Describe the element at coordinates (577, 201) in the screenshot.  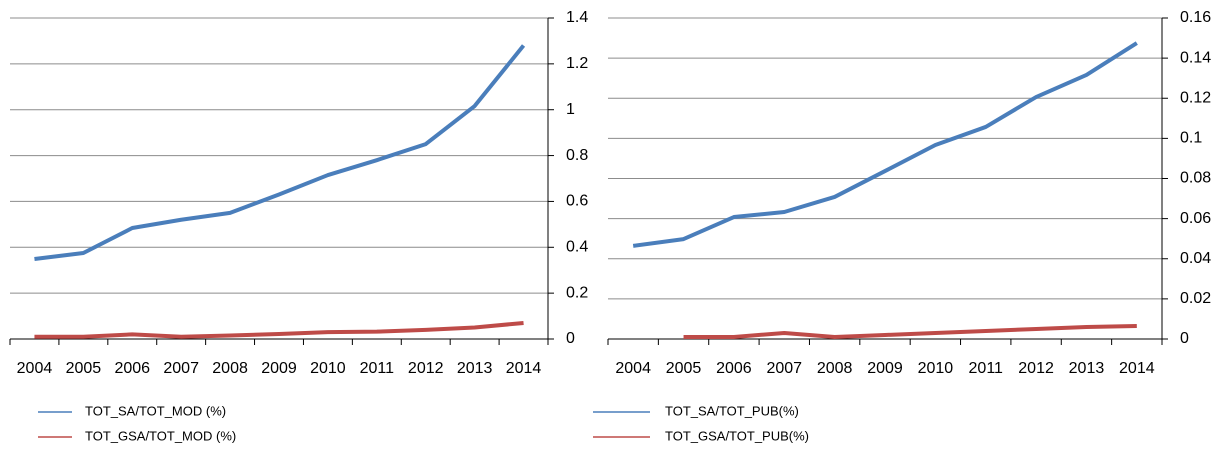
I see `y-tick-label: 0.6` at that location.